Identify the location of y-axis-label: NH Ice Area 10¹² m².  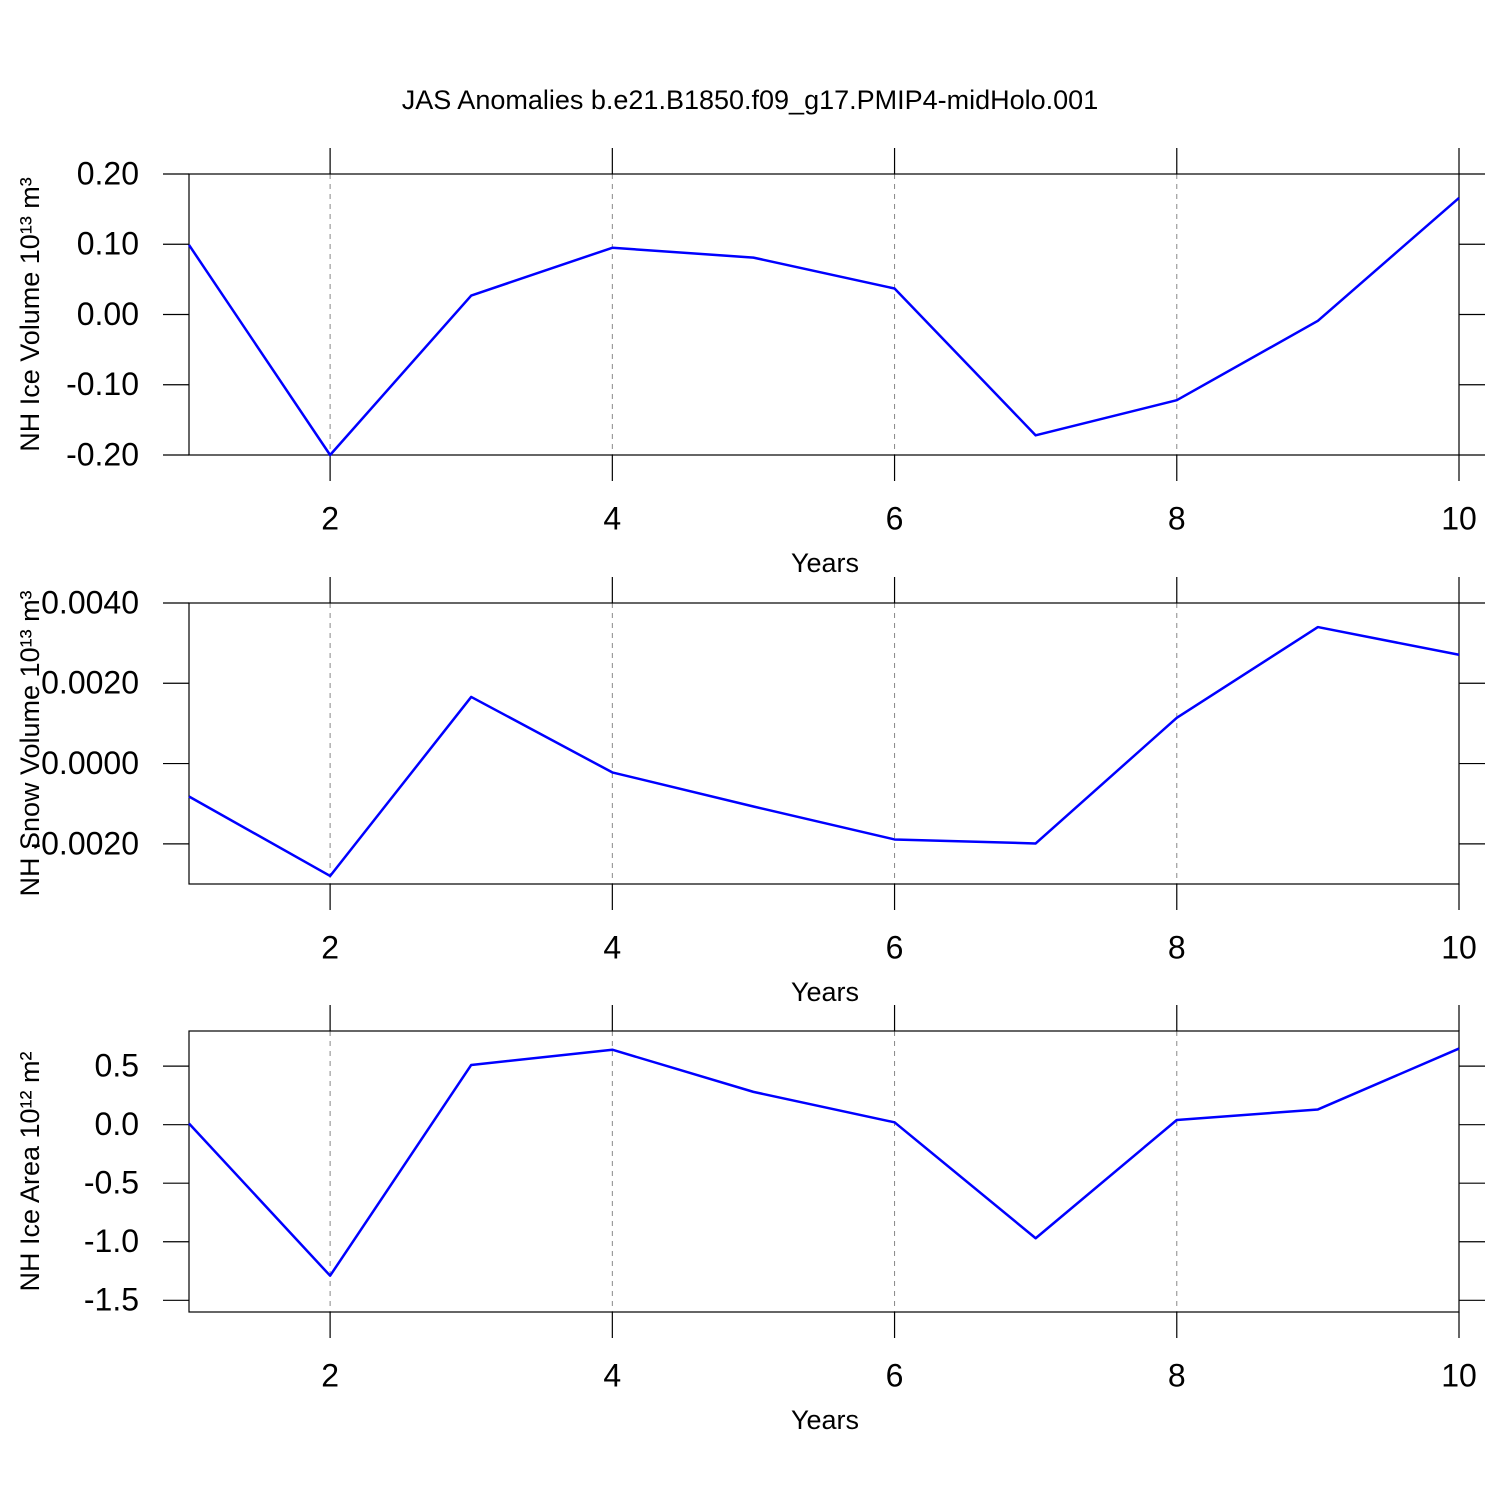
(30, 1171).